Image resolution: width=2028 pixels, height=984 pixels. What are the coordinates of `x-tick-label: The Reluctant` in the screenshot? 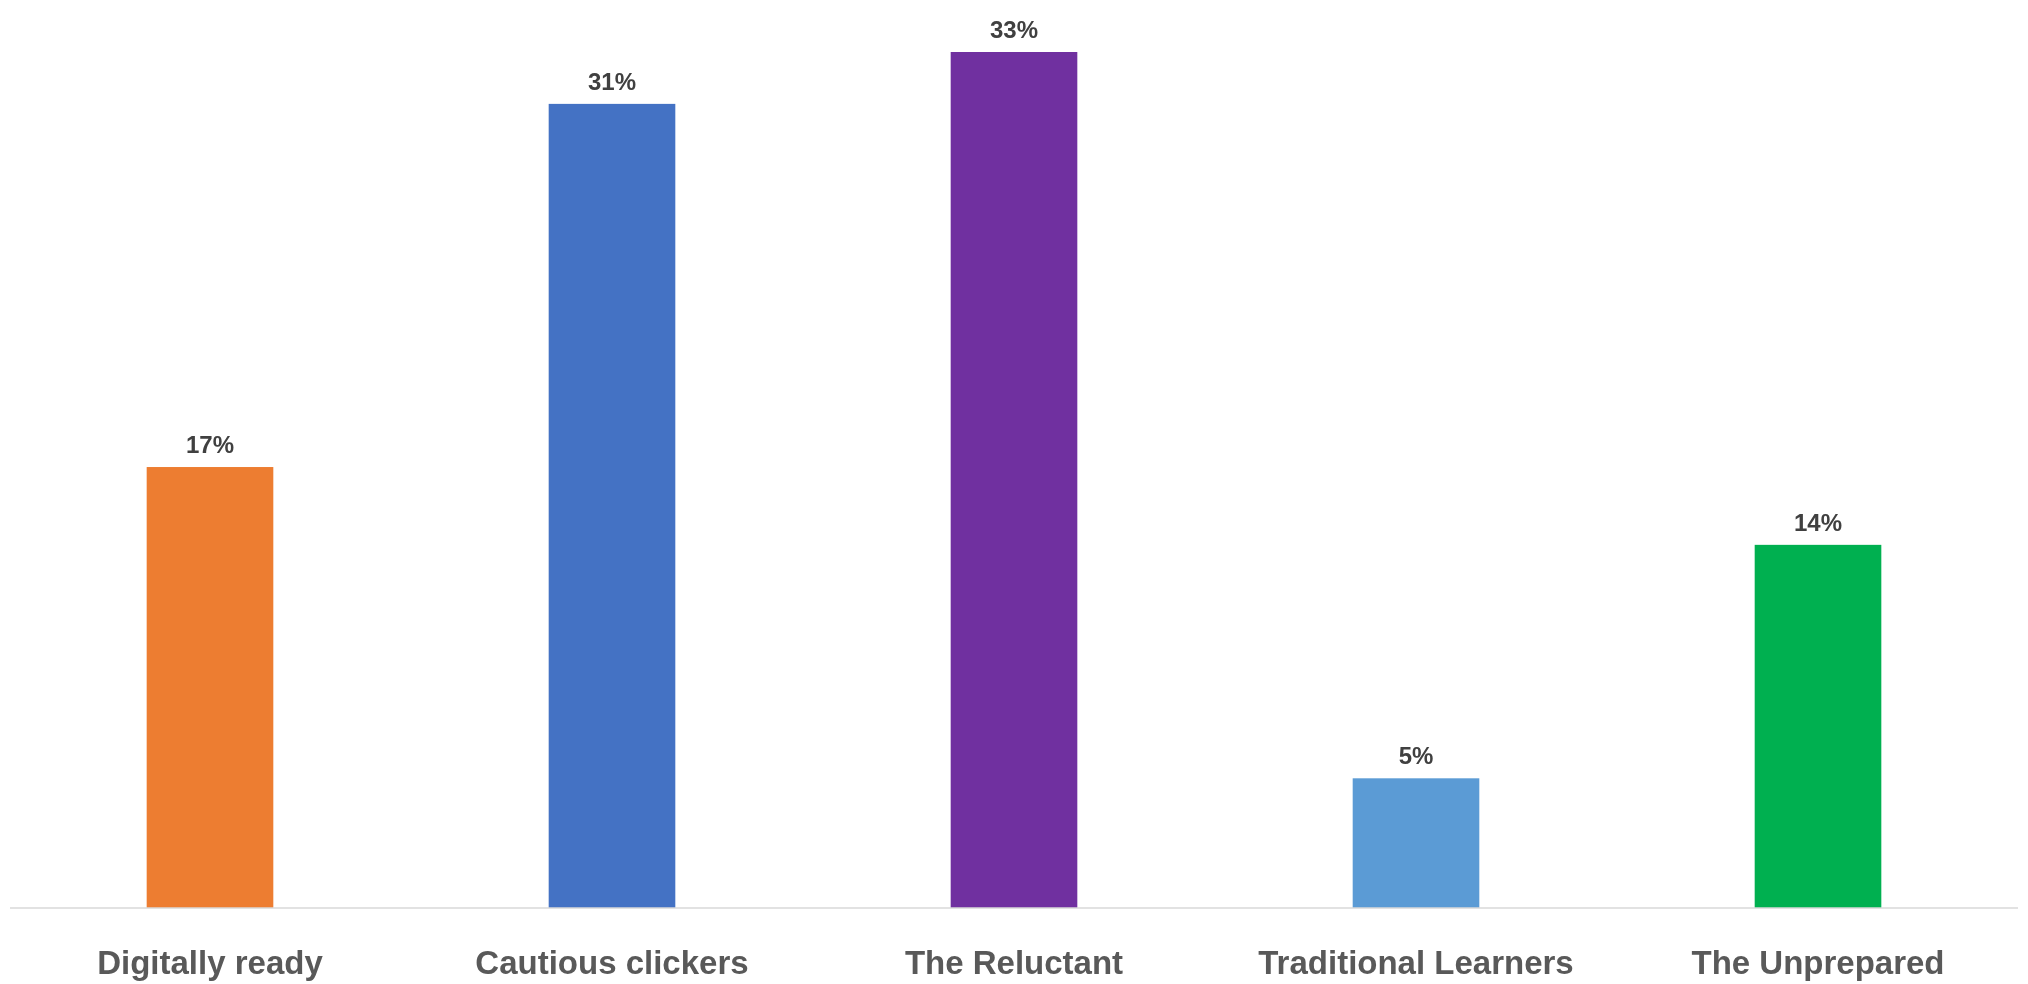 It's located at (1014, 962).